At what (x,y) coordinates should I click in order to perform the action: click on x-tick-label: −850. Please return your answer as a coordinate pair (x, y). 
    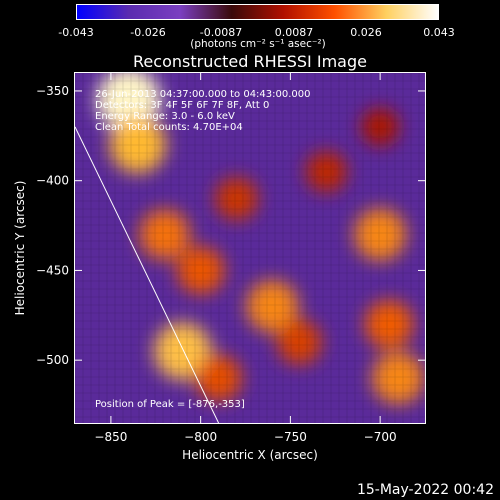
    Looking at the image, I should click on (110, 437).